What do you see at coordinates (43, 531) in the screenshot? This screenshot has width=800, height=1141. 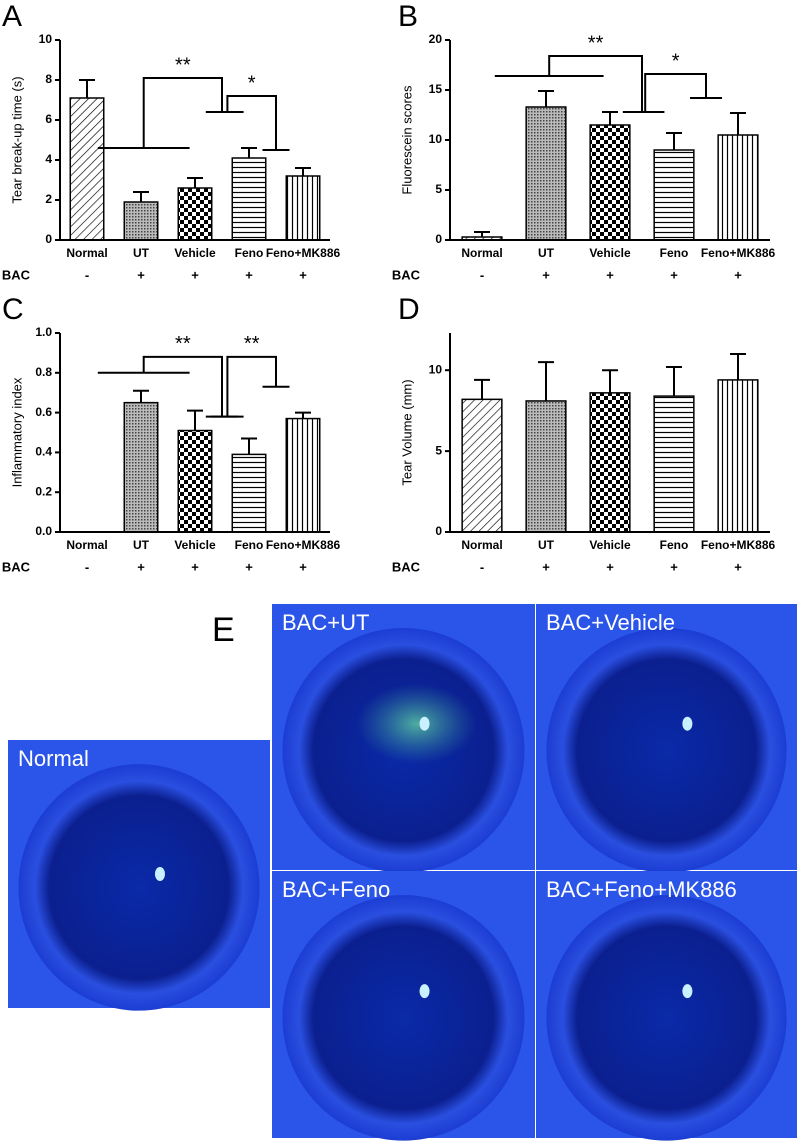 I see `y-tick-label: 0.0` at bounding box center [43, 531].